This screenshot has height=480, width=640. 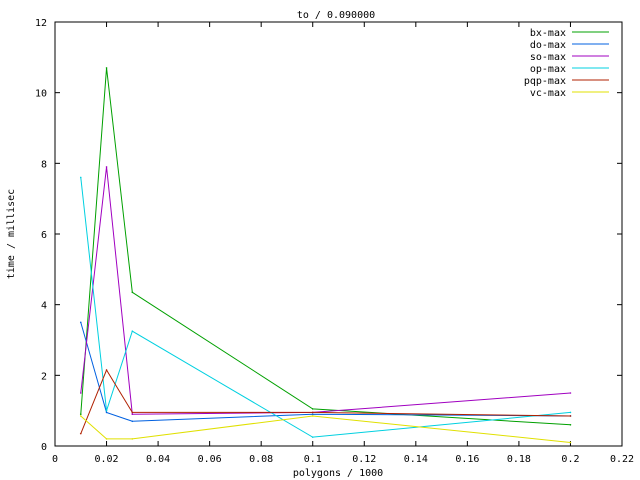 I want to click on x-tick-label: 0.2, so click(x=570, y=459).